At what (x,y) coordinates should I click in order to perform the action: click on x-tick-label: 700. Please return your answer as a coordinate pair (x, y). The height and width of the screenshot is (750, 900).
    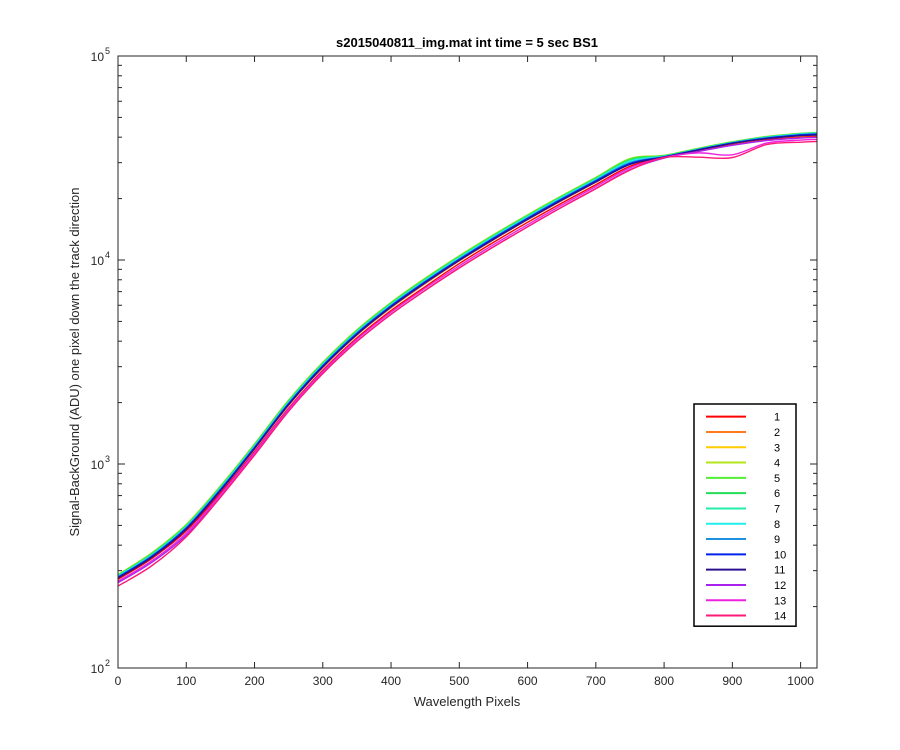
    Looking at the image, I should click on (596, 681).